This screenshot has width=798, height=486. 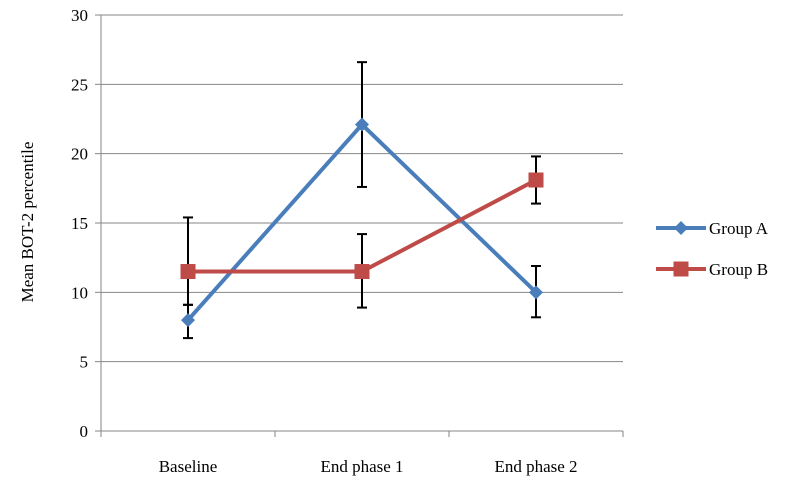 I want to click on y-tick-label: 30, so click(x=79, y=15).